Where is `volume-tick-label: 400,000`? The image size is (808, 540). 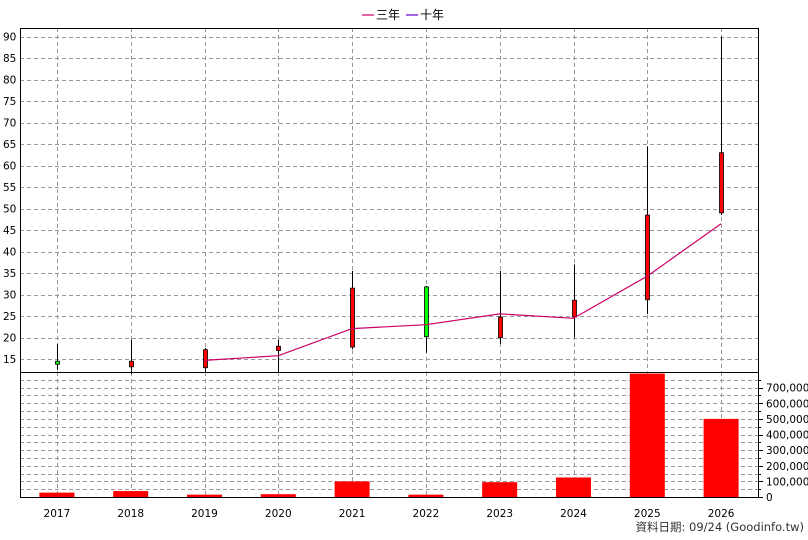 volume-tick-label: 400,000 is located at coordinates (787, 436).